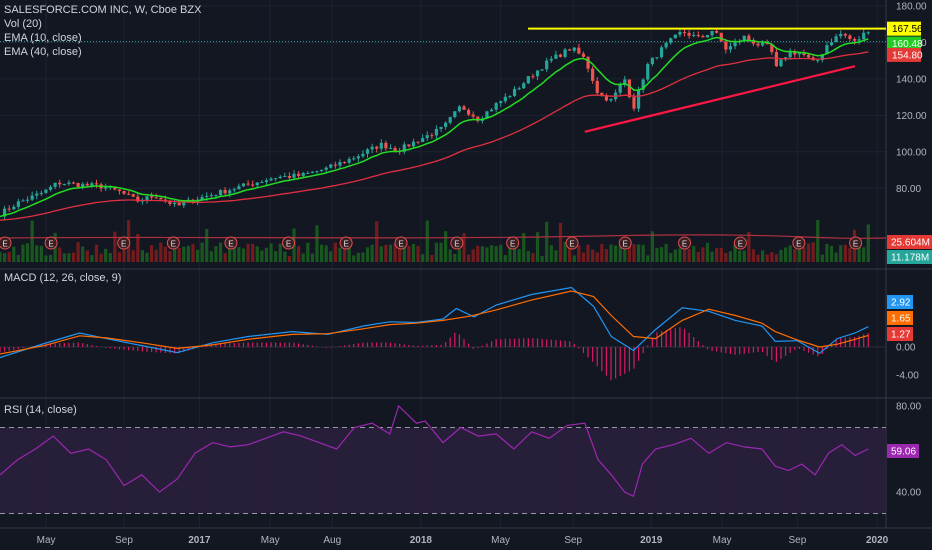 This screenshot has width=932, height=550. What do you see at coordinates (40, 410) in the screenshot?
I see `rsi-title: RSI (14, close)` at bounding box center [40, 410].